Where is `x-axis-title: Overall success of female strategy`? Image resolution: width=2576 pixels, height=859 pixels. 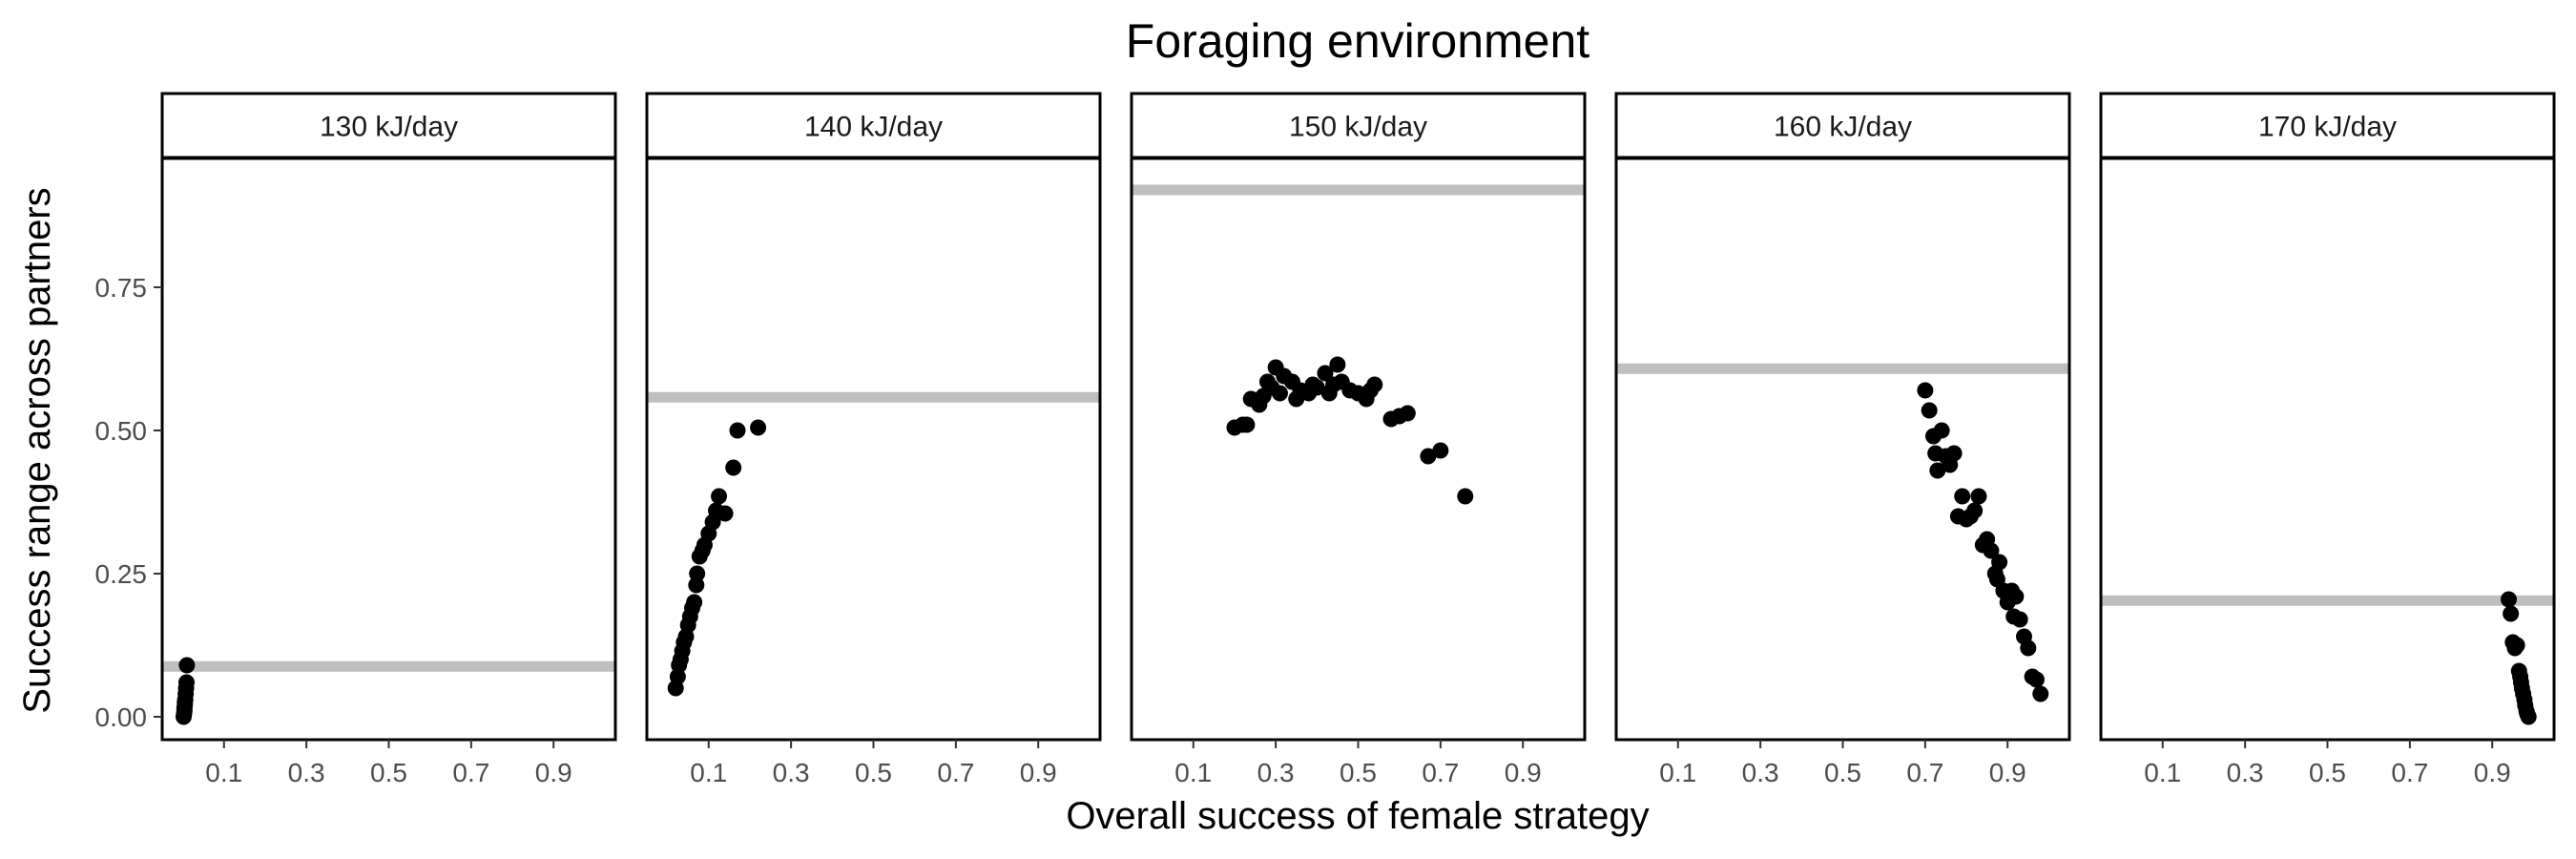 x-axis-title: Overall success of female strategy is located at coordinates (1357, 816).